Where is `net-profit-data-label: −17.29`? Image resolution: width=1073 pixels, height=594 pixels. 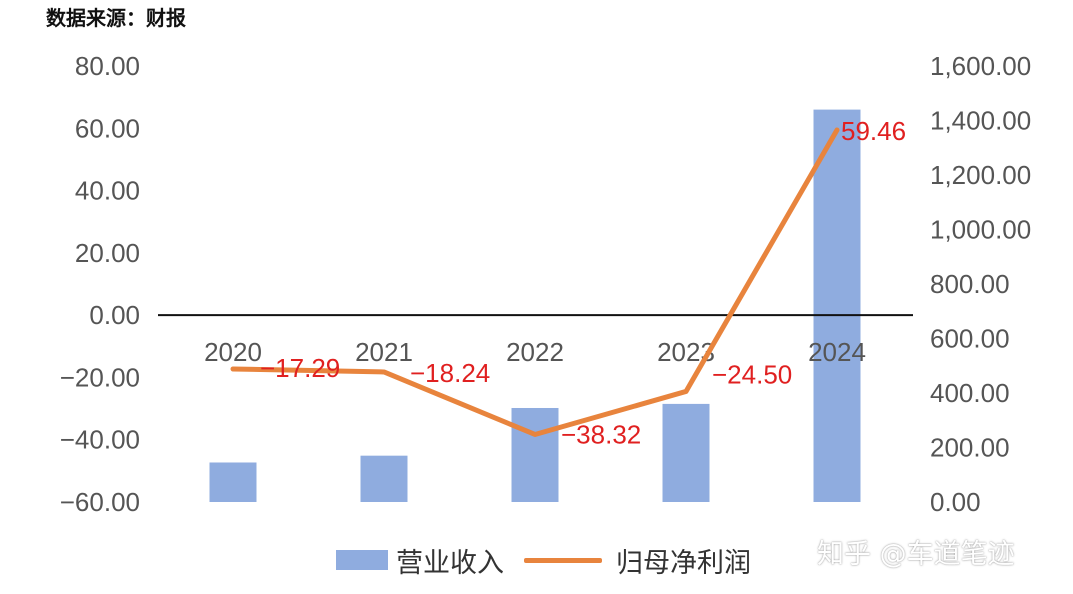
net-profit-data-label: −17.29 is located at coordinates (300, 368).